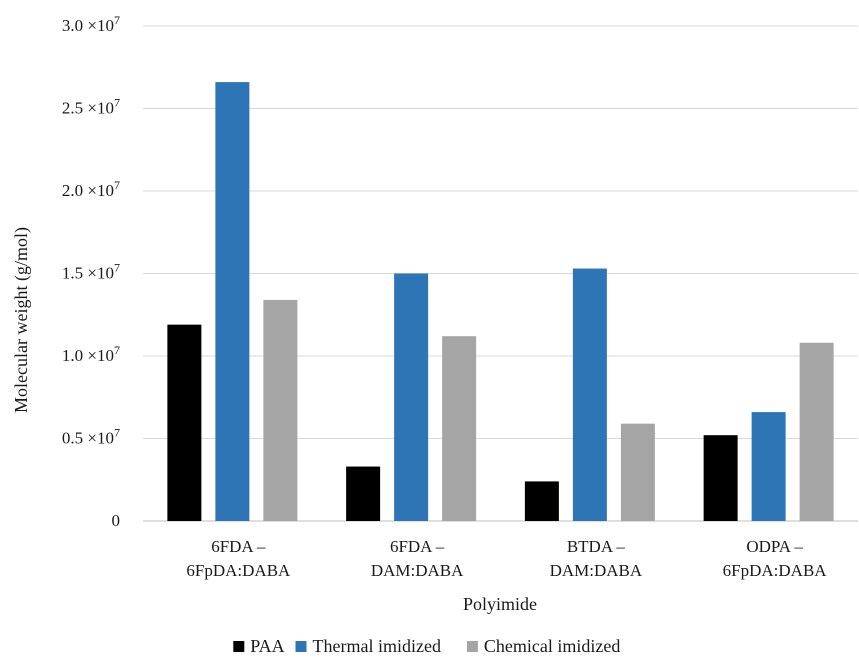 This screenshot has height=659, width=859. I want to click on y-axis-title: Molecular weight (g/mol), so click(21, 320).